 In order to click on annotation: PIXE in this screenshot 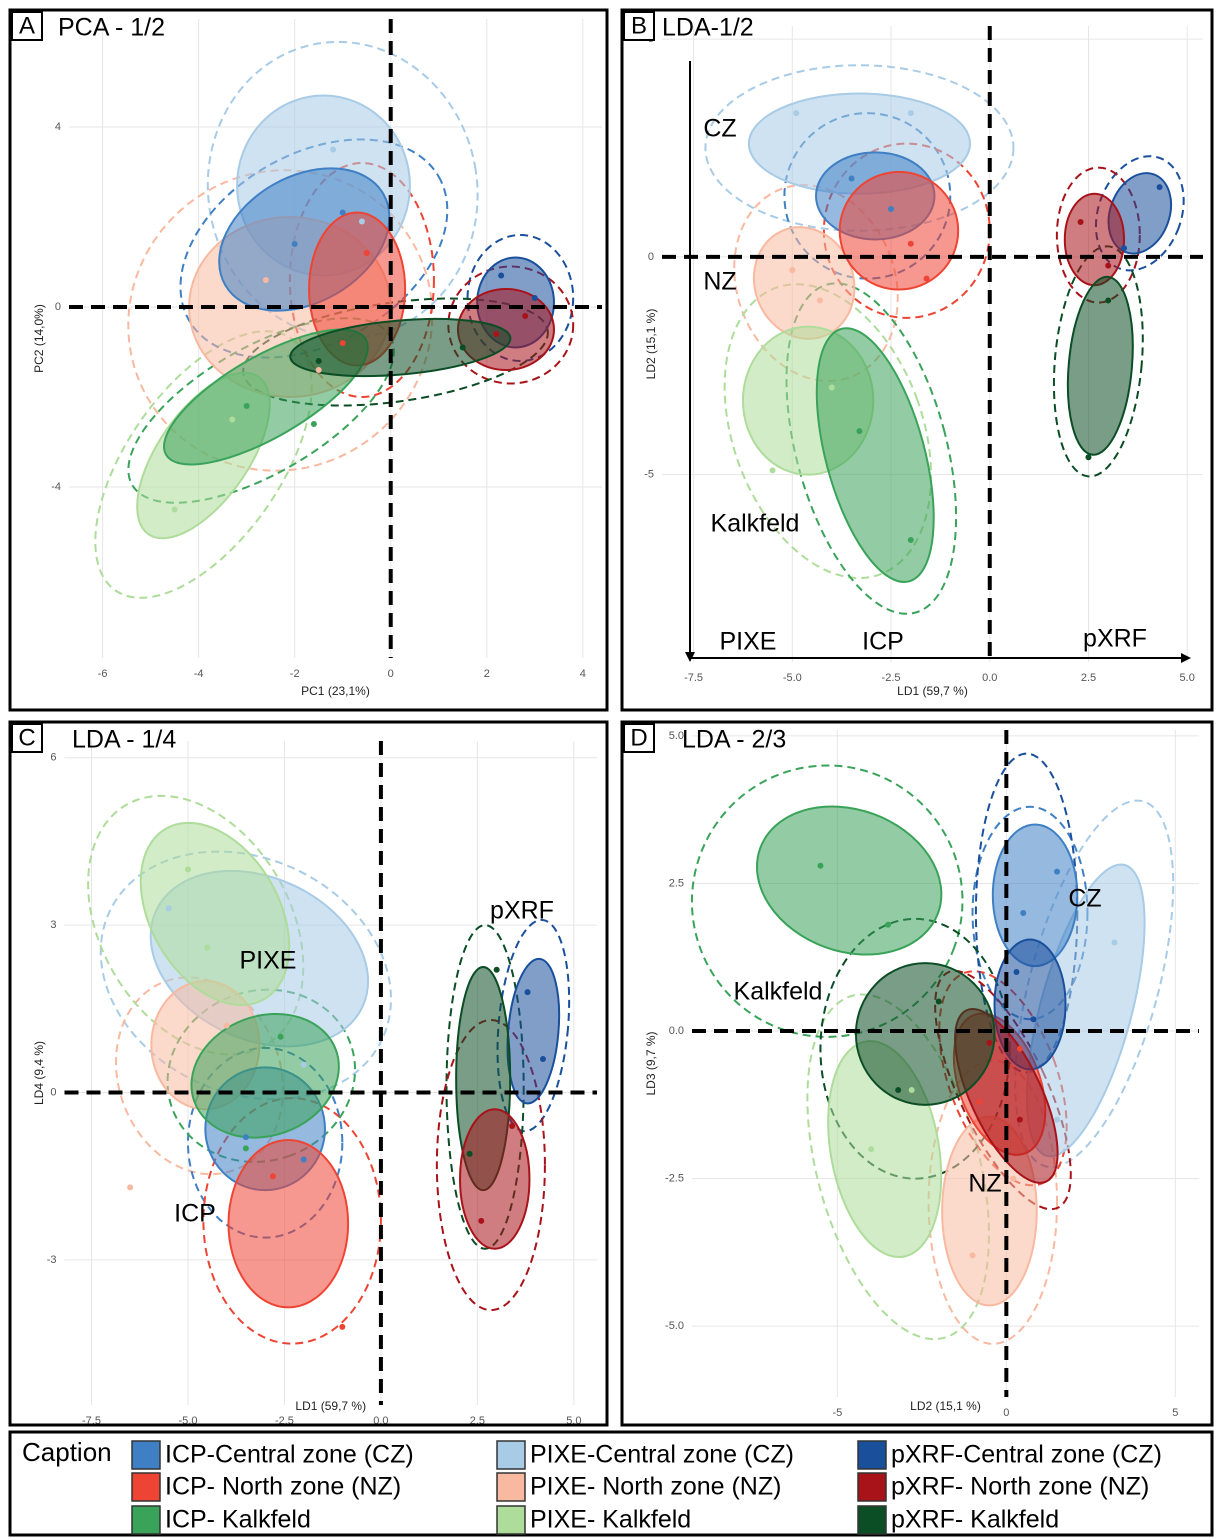, I will do `click(748, 642)`.